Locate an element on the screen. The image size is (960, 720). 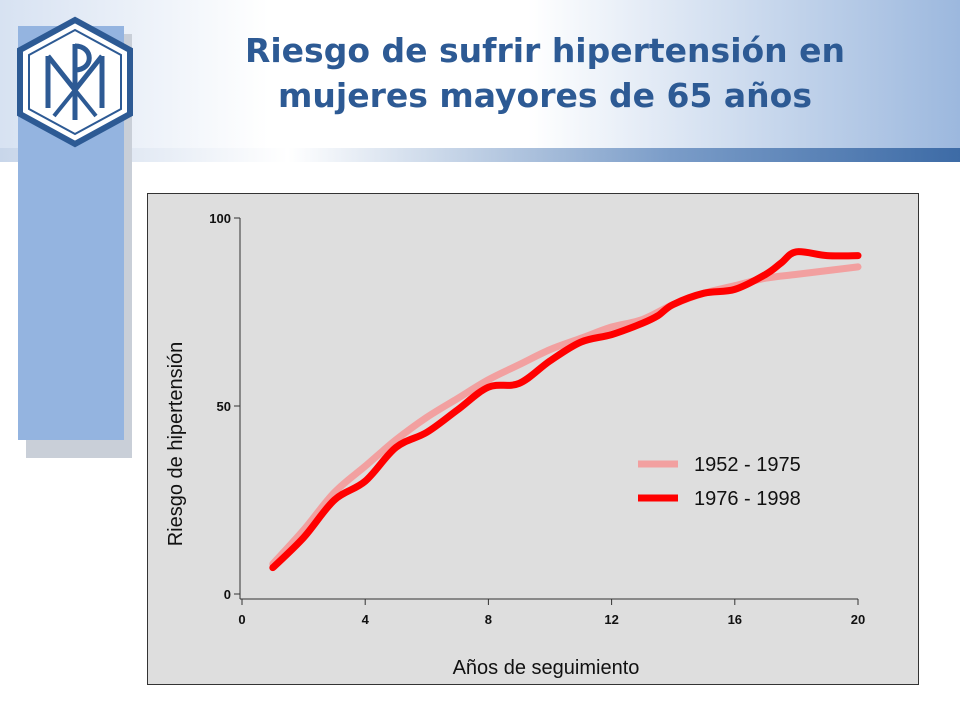
chi-rho-monogram-icon is located at coordinates (75, 82).